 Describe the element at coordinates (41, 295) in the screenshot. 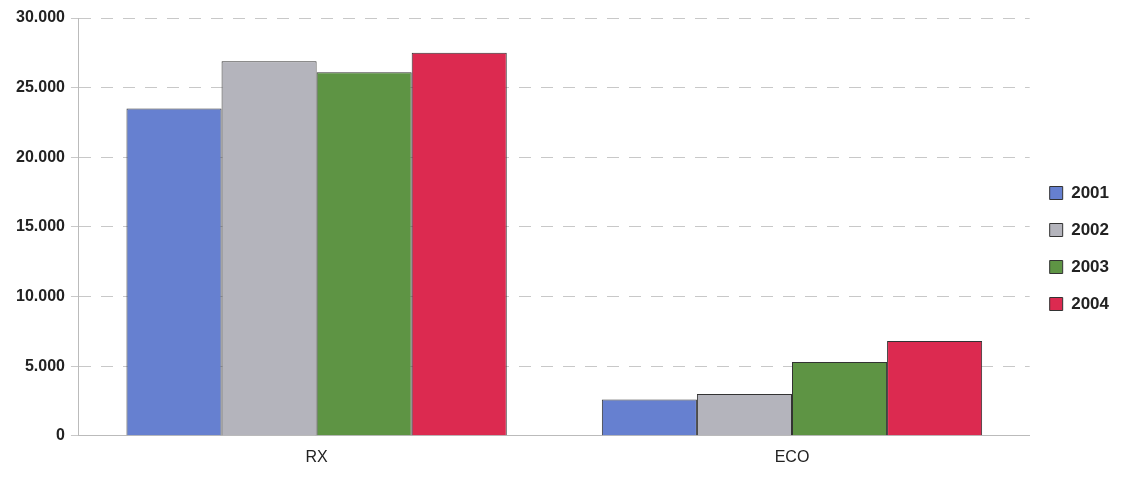

I see `y-tick-label: 10.000` at that location.